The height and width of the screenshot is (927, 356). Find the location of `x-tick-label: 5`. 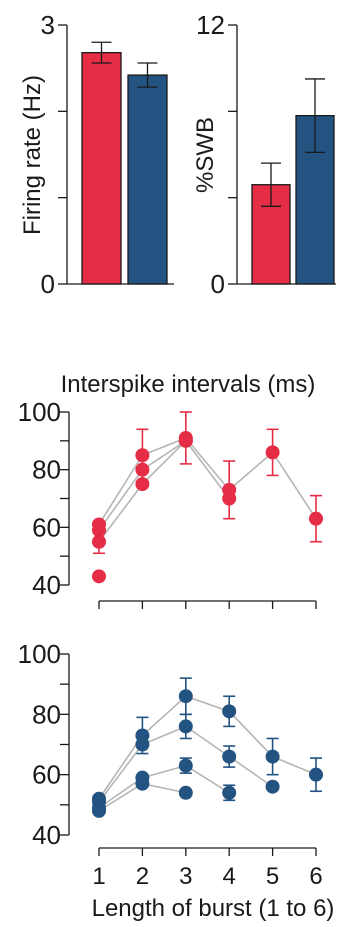

x-tick-label: 5 is located at coordinates (272, 876).